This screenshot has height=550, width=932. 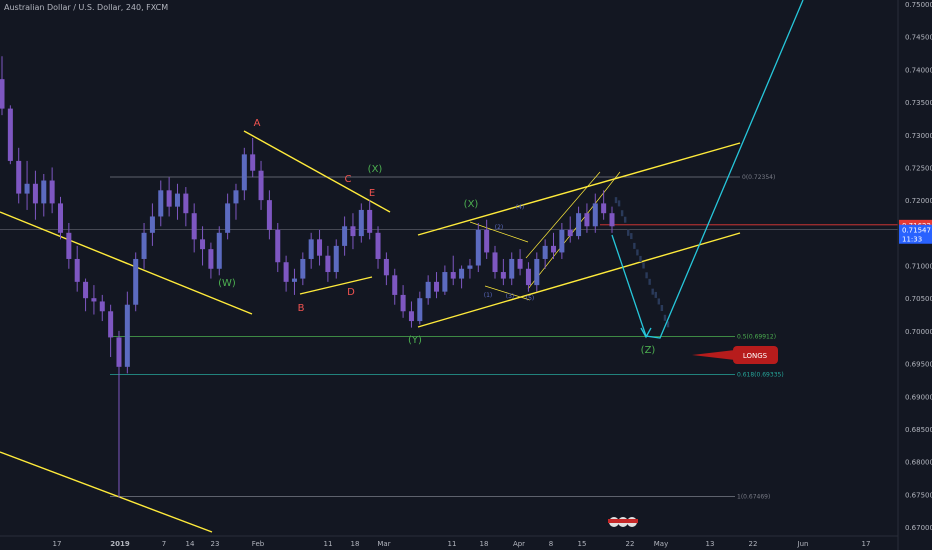 I want to click on price-axis-marker-label: 0.71547, so click(x=916, y=231).